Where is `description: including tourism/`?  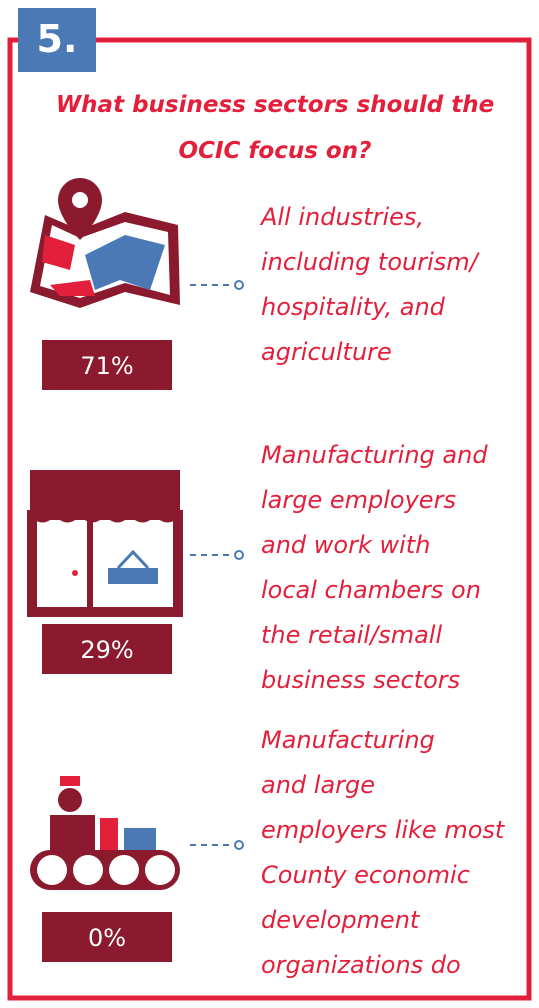
description: including tourism/ is located at coordinates (371, 262).